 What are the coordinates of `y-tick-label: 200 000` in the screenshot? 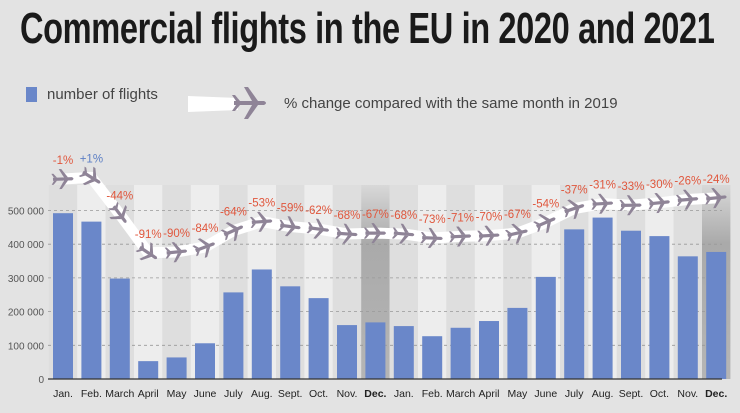 It's located at (26, 313).